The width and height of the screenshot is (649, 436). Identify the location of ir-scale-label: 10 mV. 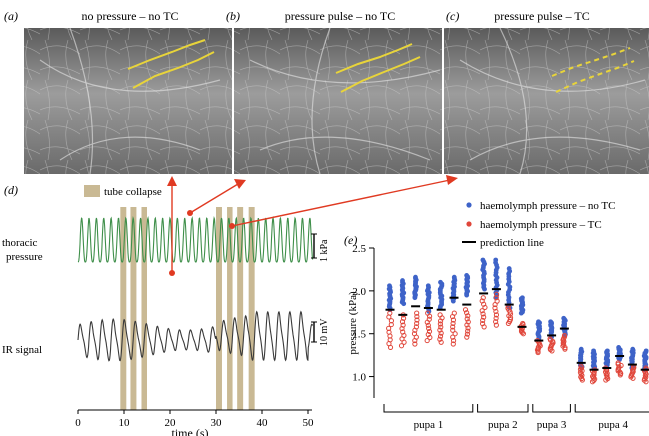
(324, 332).